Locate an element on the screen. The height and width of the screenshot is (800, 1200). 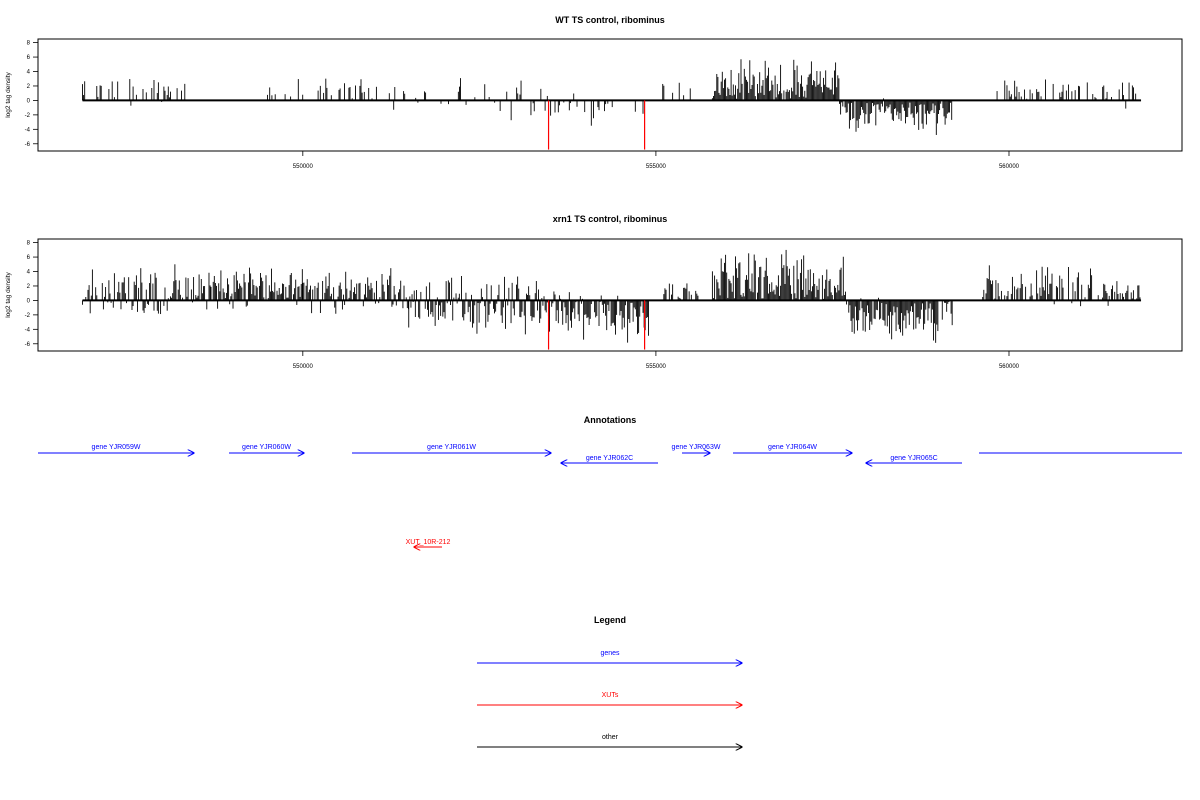
annotations-title: Annotations is located at coordinates (610, 420).